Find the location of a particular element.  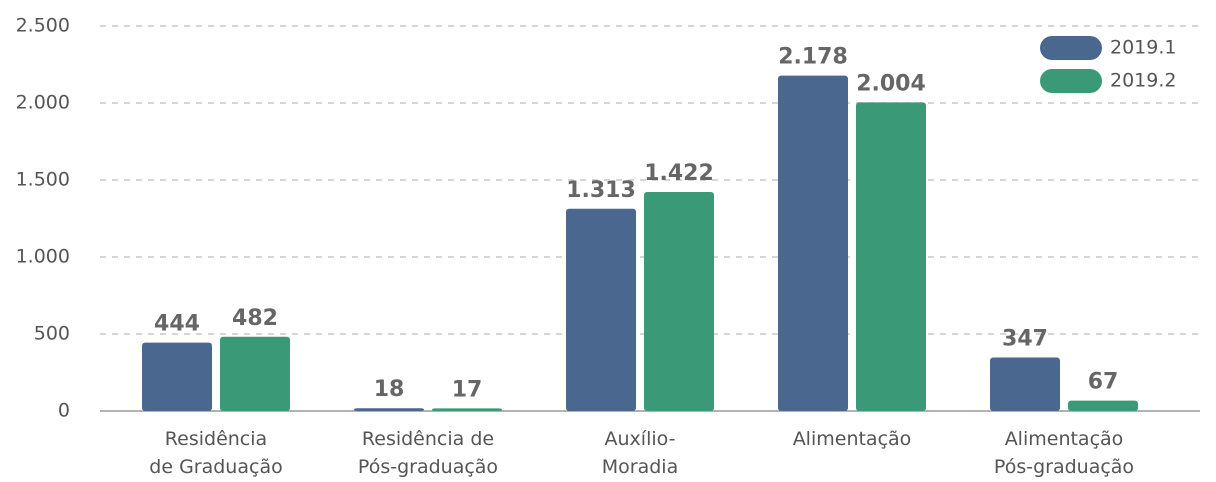

value-label: 67 is located at coordinates (1103, 382).